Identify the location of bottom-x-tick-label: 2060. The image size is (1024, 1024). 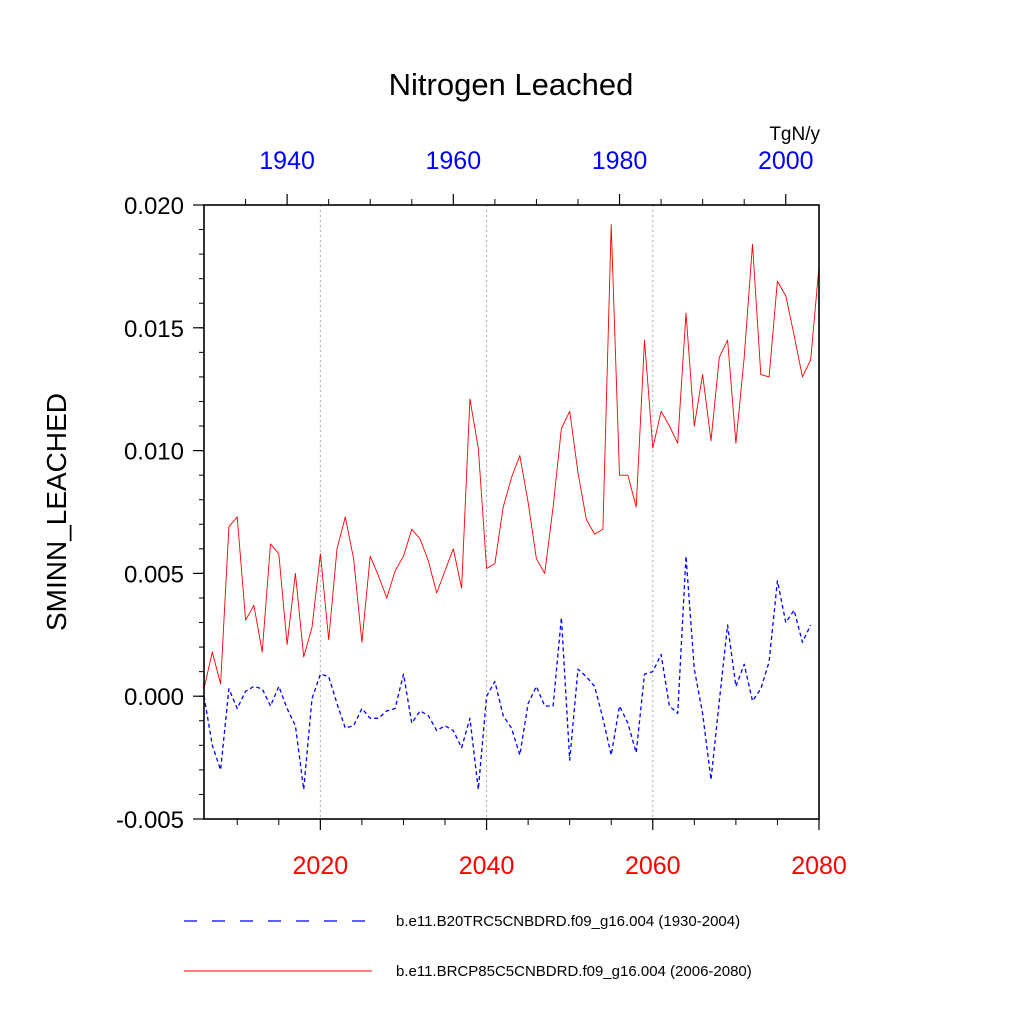
(653, 866).